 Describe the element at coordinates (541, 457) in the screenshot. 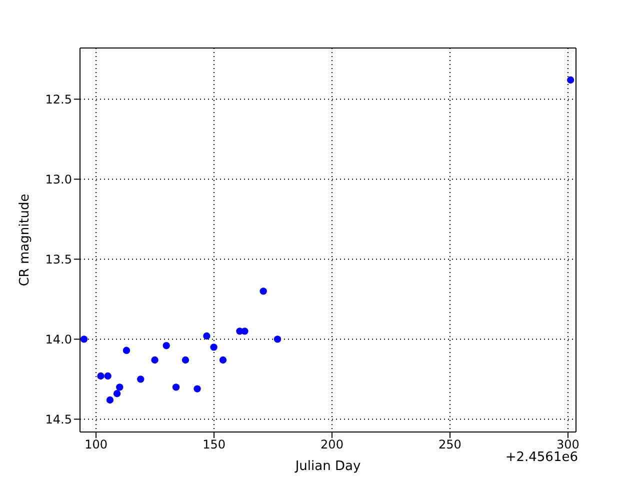

I see `text: +2.4561e6` at that location.